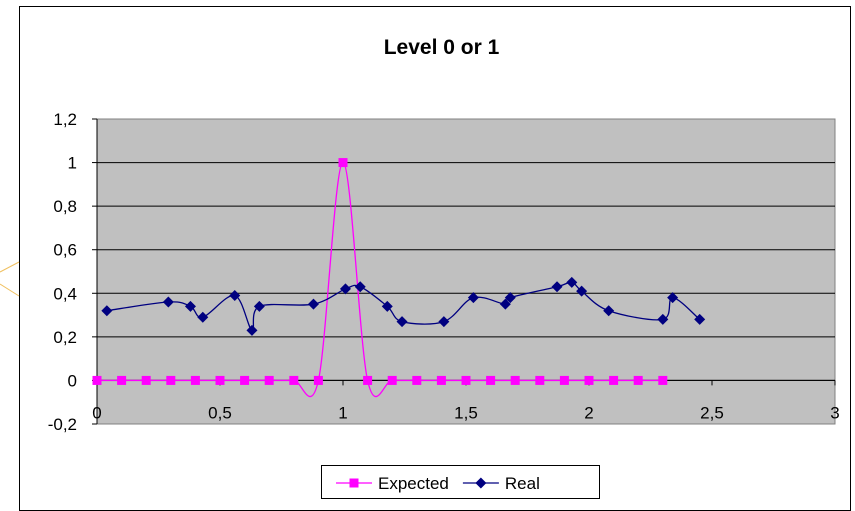  I want to click on legend-item-expected: Expected, so click(392, 483).